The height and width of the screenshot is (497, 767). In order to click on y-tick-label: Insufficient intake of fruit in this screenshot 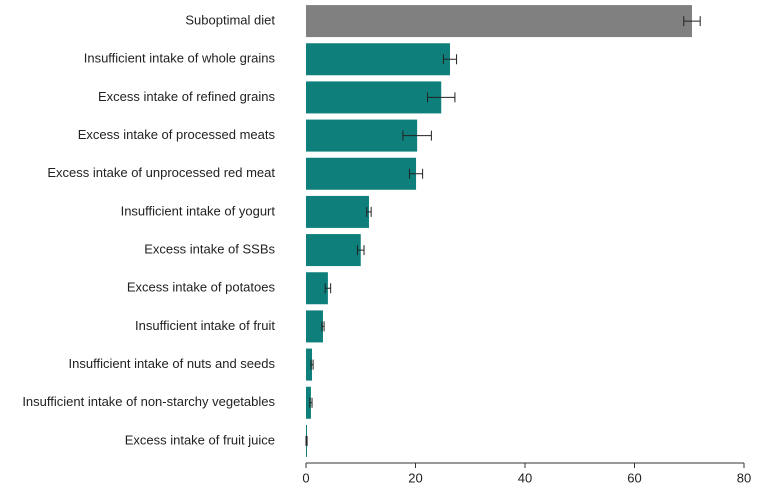, I will do `click(205, 325)`.